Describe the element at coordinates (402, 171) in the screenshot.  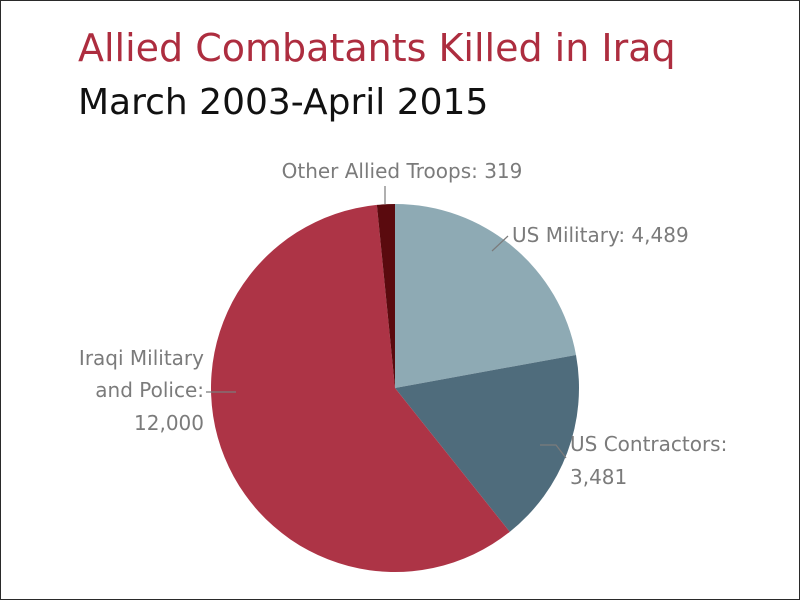
I see `label-other-allied-troops: Other Allied Troops: 319` at that location.